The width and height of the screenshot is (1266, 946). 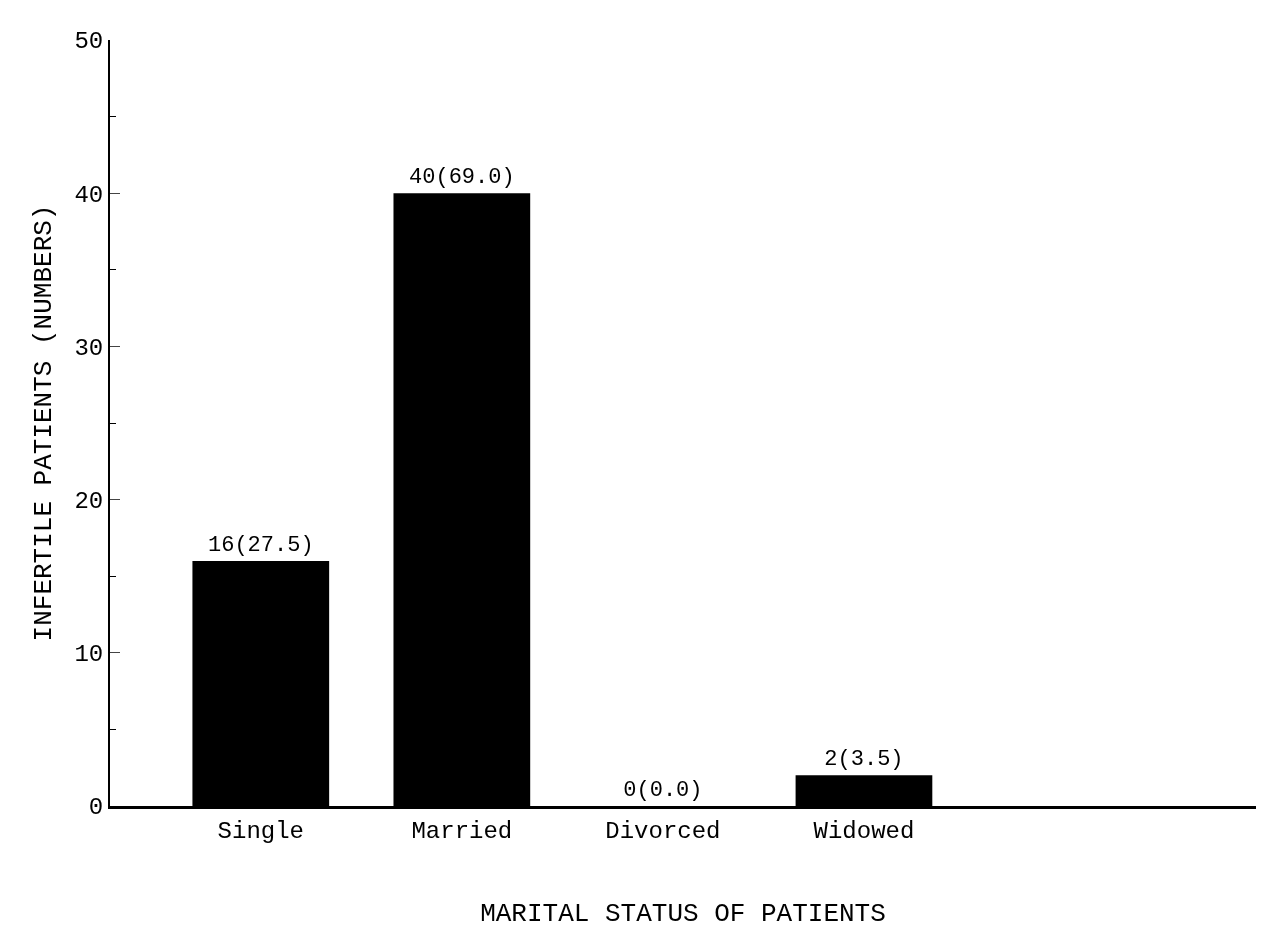 I want to click on y-tick-label: 40, so click(x=89, y=195).